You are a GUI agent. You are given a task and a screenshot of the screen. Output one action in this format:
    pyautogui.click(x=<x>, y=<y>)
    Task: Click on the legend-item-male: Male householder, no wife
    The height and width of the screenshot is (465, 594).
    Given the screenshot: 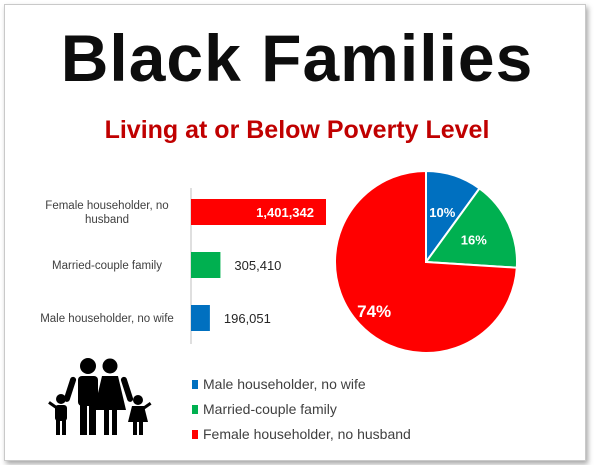 What is the action you would take?
    pyautogui.click(x=301, y=384)
    